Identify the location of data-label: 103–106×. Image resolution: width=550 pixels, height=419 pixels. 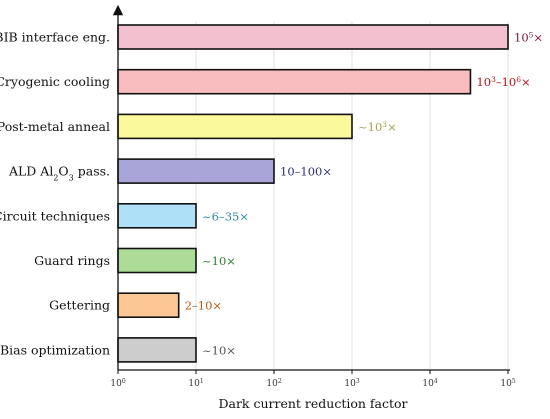
(503, 82).